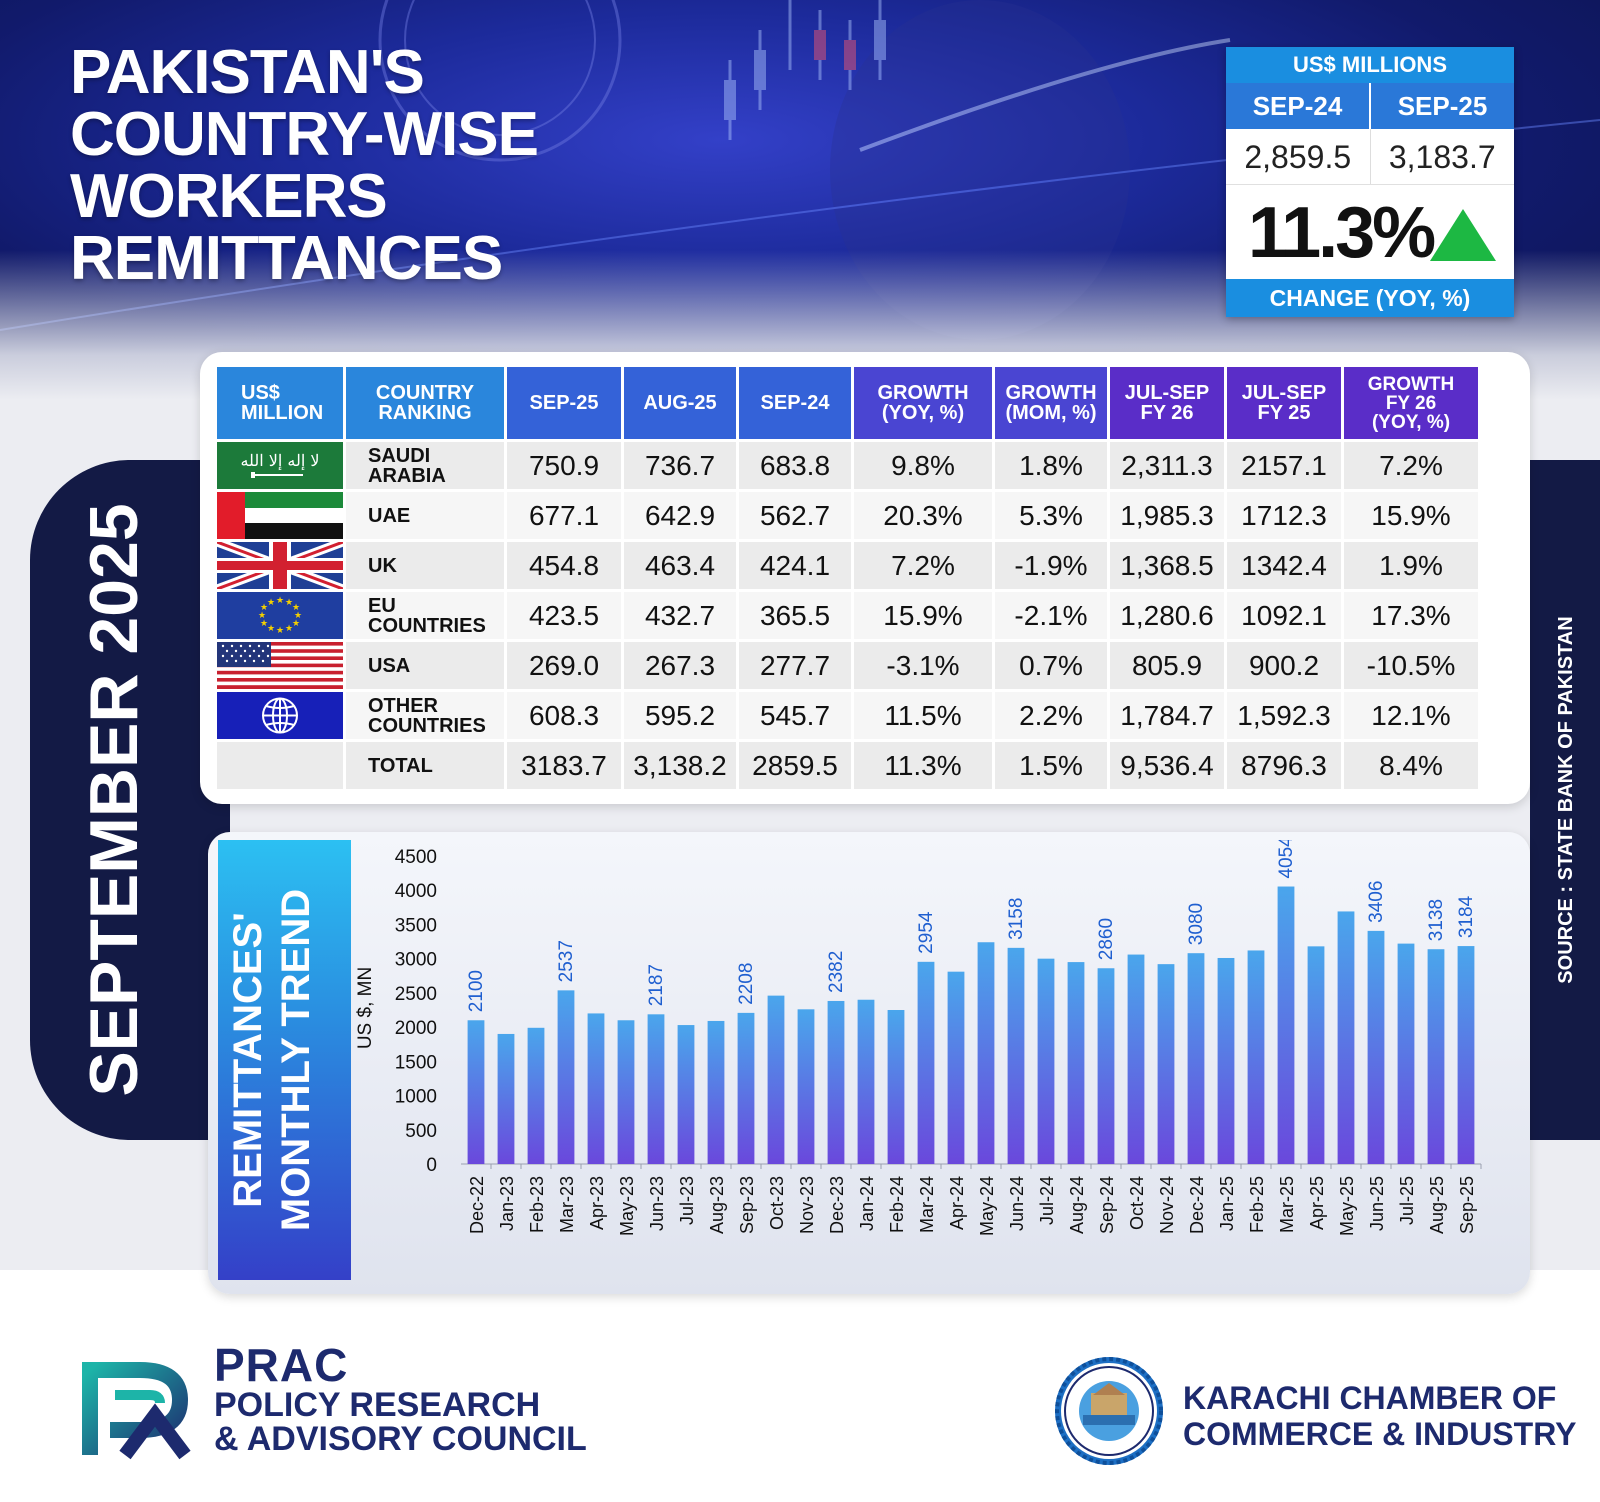 This screenshot has height=1502, width=1600. Describe the element at coordinates (1463, 235) in the screenshot. I see `up-arrow-icon` at that location.